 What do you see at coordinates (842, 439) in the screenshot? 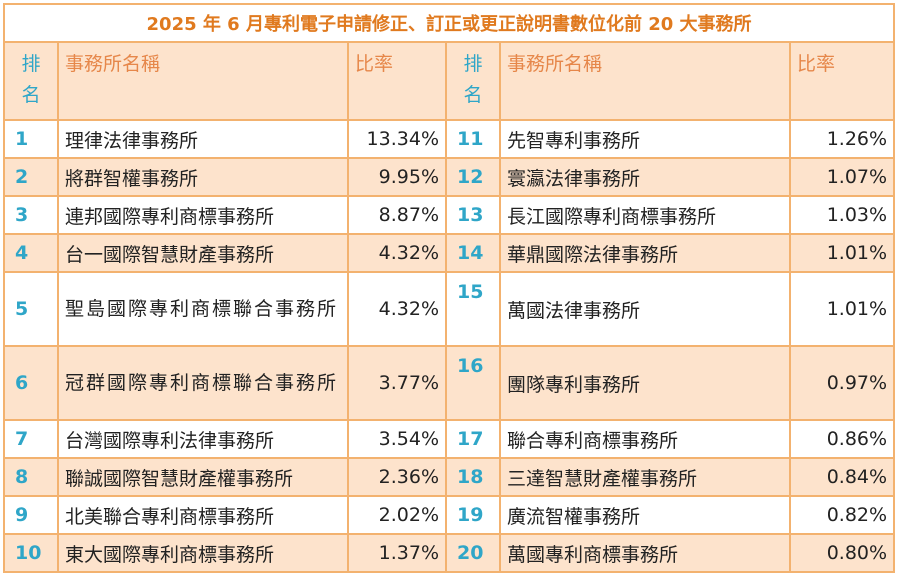
I see `ratio-cell: 0.86%` at bounding box center [842, 439].